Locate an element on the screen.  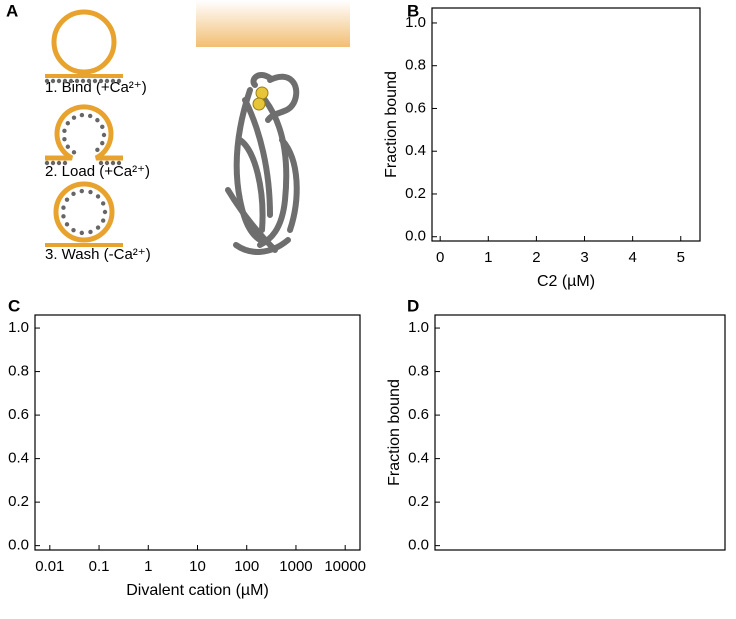
x-axis-label: C2 (µM) is located at coordinates (566, 281).